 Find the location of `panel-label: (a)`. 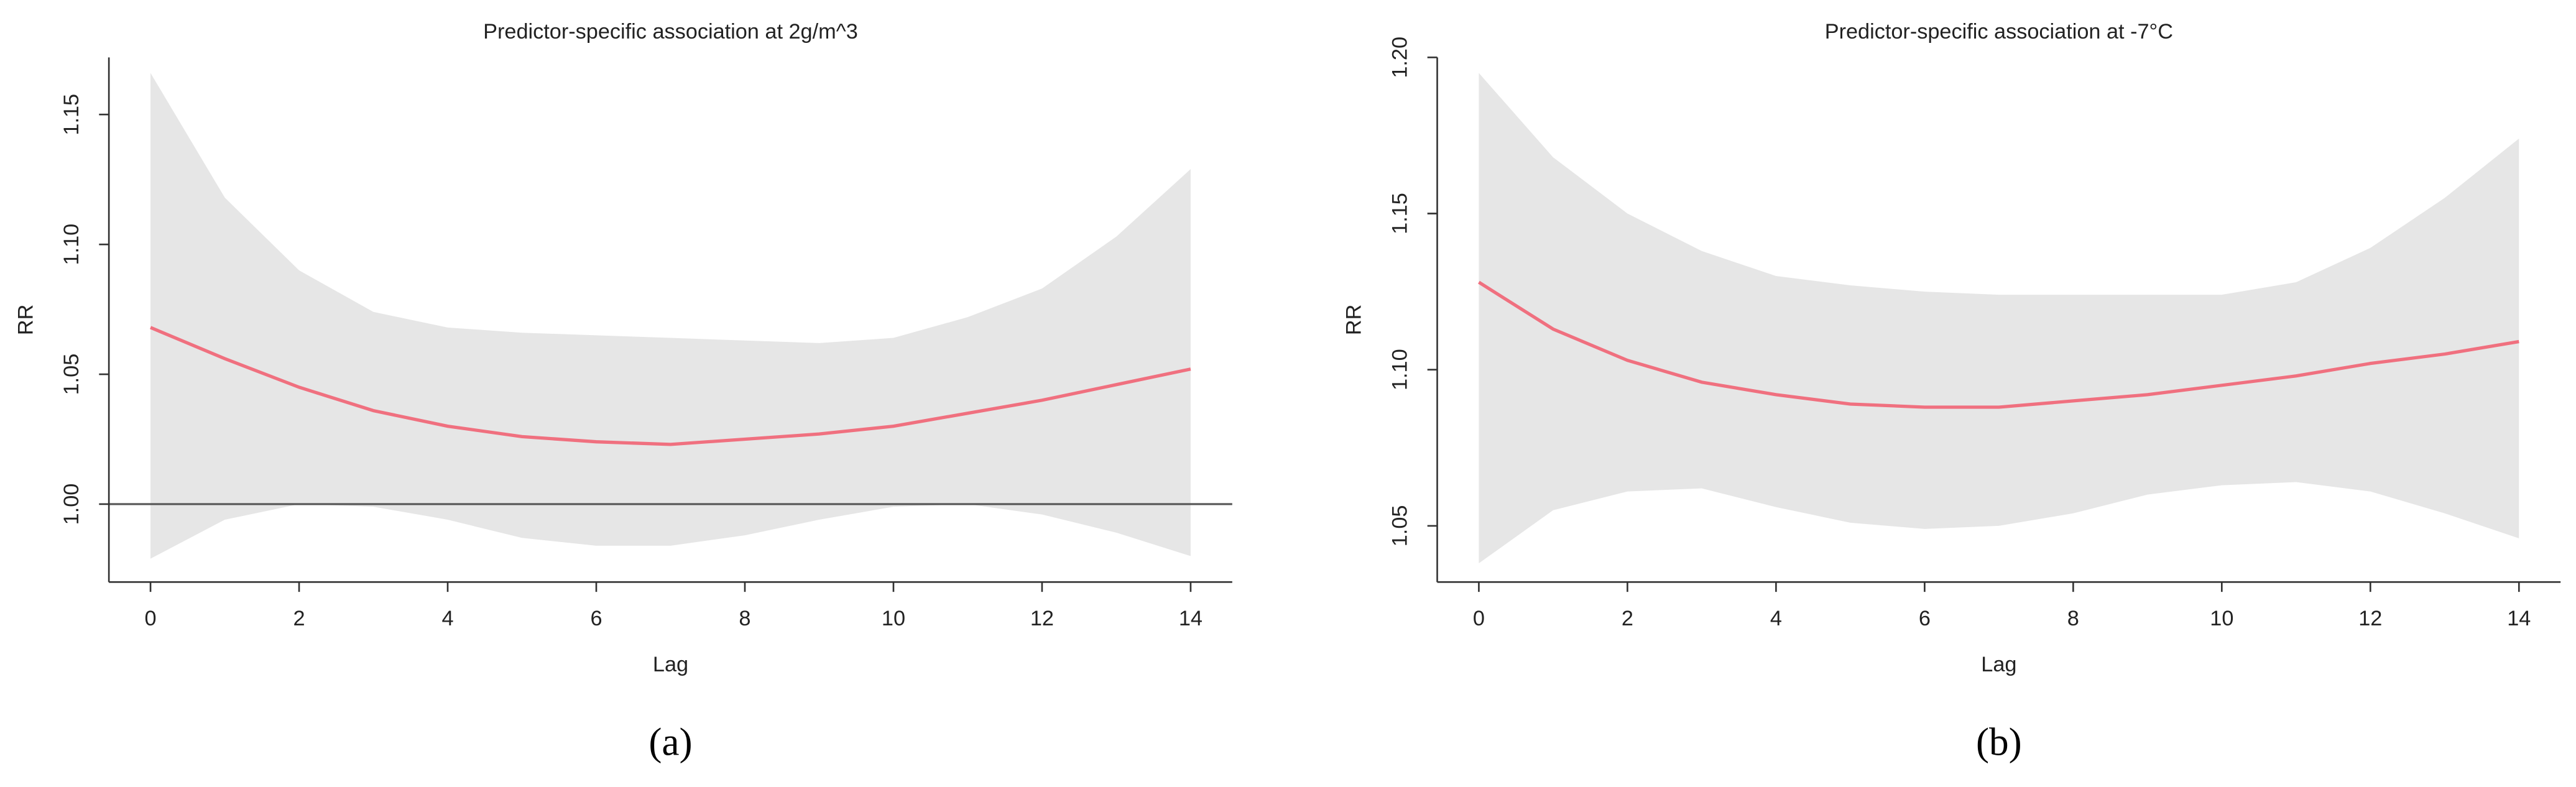

panel-label: (a) is located at coordinates (670, 742).